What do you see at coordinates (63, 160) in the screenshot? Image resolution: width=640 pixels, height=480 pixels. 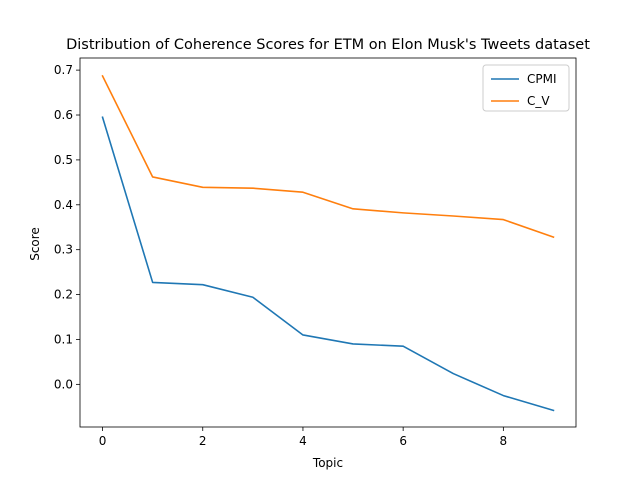 I see `y-tick-label: 0.5` at bounding box center [63, 160].